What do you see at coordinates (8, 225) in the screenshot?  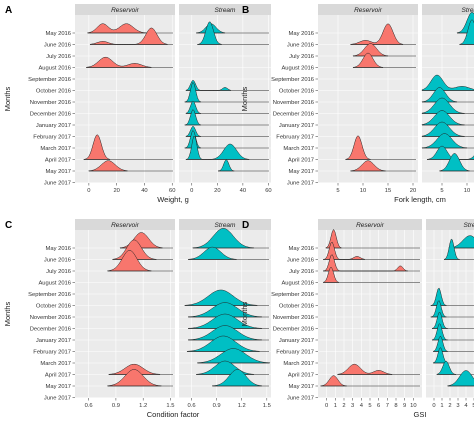 I see `panel-label: C` at bounding box center [8, 225].